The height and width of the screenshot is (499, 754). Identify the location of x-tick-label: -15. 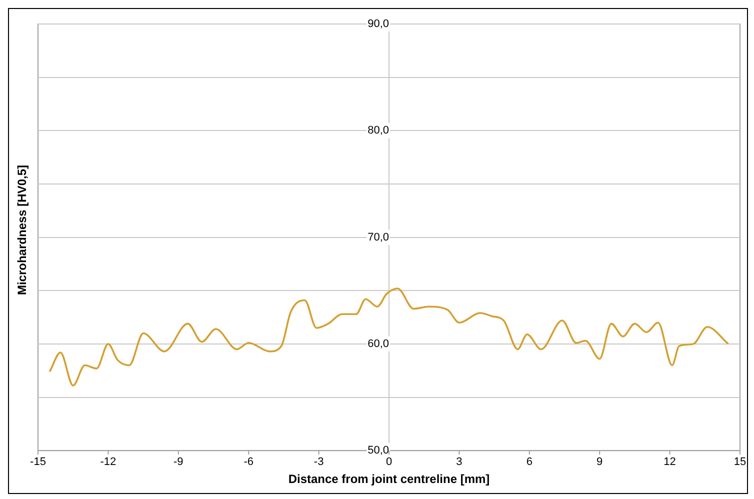
(38, 462).